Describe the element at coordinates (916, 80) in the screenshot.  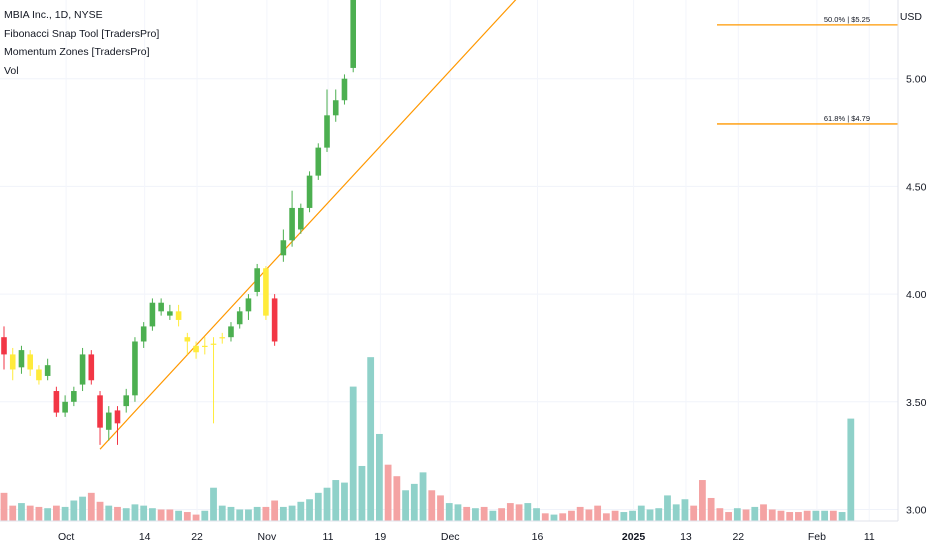
I see `y-tick-label: 5.00` at that location.